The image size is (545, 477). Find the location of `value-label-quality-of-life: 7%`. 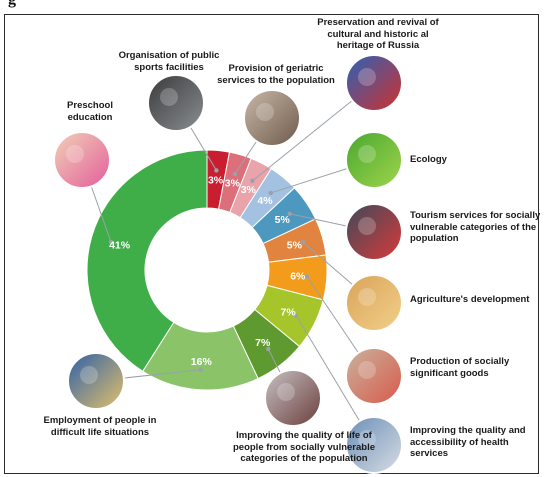

value-label-quality-of-life: 7% is located at coordinates (263, 343).